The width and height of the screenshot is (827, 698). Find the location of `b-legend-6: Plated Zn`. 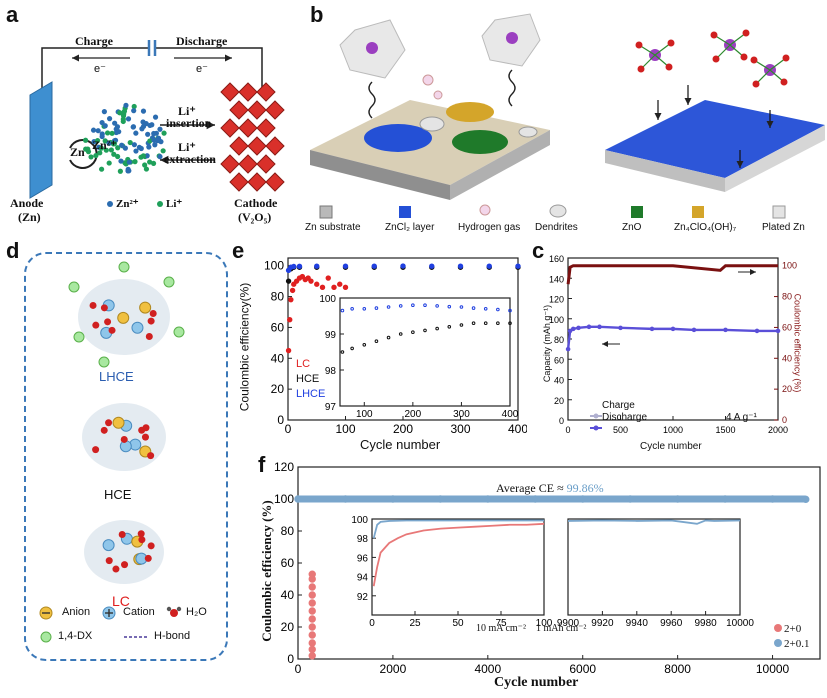

b-legend-6: Plated Zn is located at coordinates (783, 227).